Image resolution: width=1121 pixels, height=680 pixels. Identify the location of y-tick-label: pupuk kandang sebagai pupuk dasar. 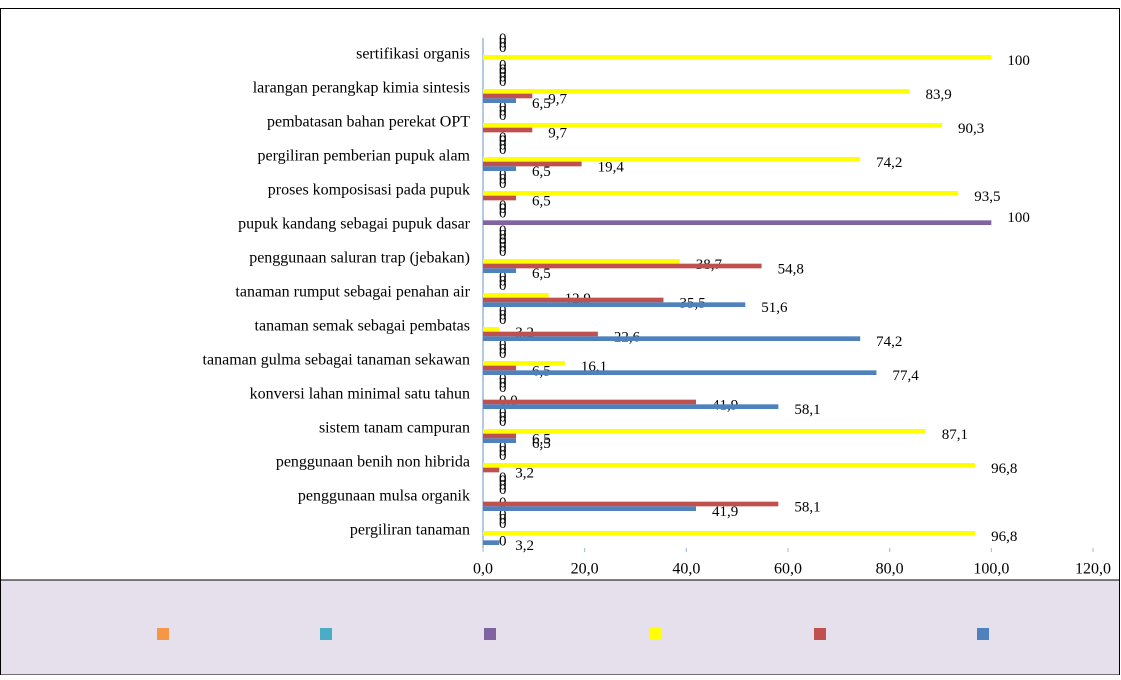
(354, 224).